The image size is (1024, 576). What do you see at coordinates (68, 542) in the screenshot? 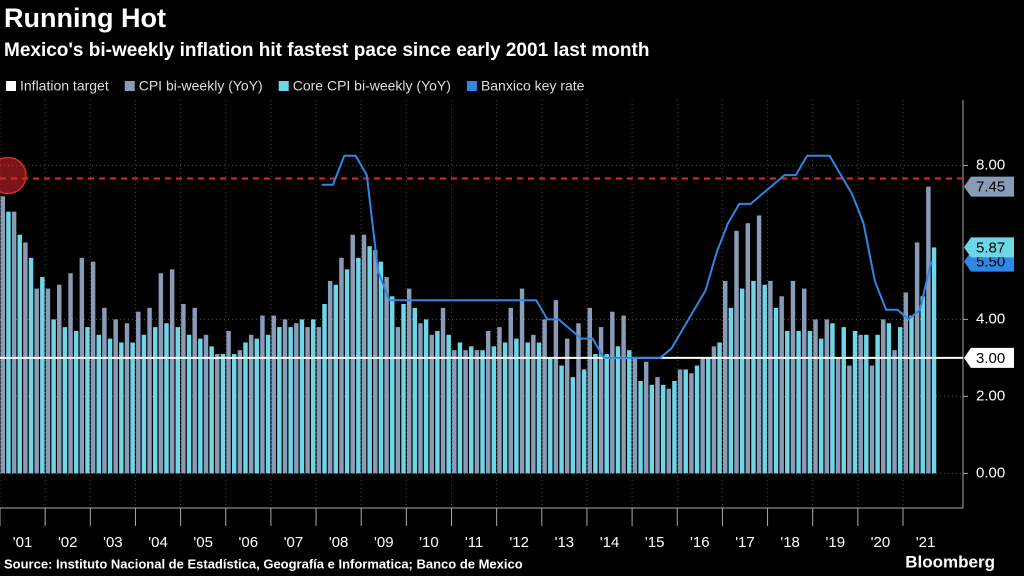
I see `x-tick-label: '02` at bounding box center [68, 542].